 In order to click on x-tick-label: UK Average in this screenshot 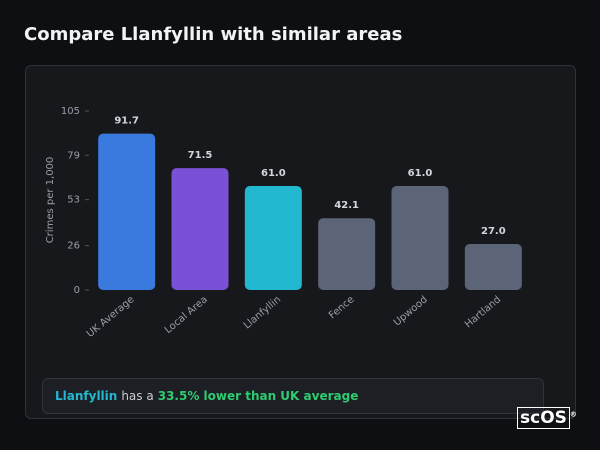, I will do `click(111, 317)`.